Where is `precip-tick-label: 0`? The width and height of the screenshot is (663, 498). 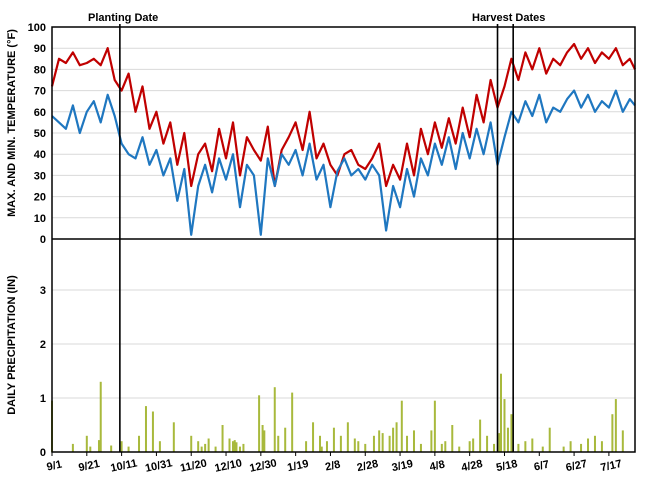
precip-tick-label: 0 is located at coordinates (43, 453).